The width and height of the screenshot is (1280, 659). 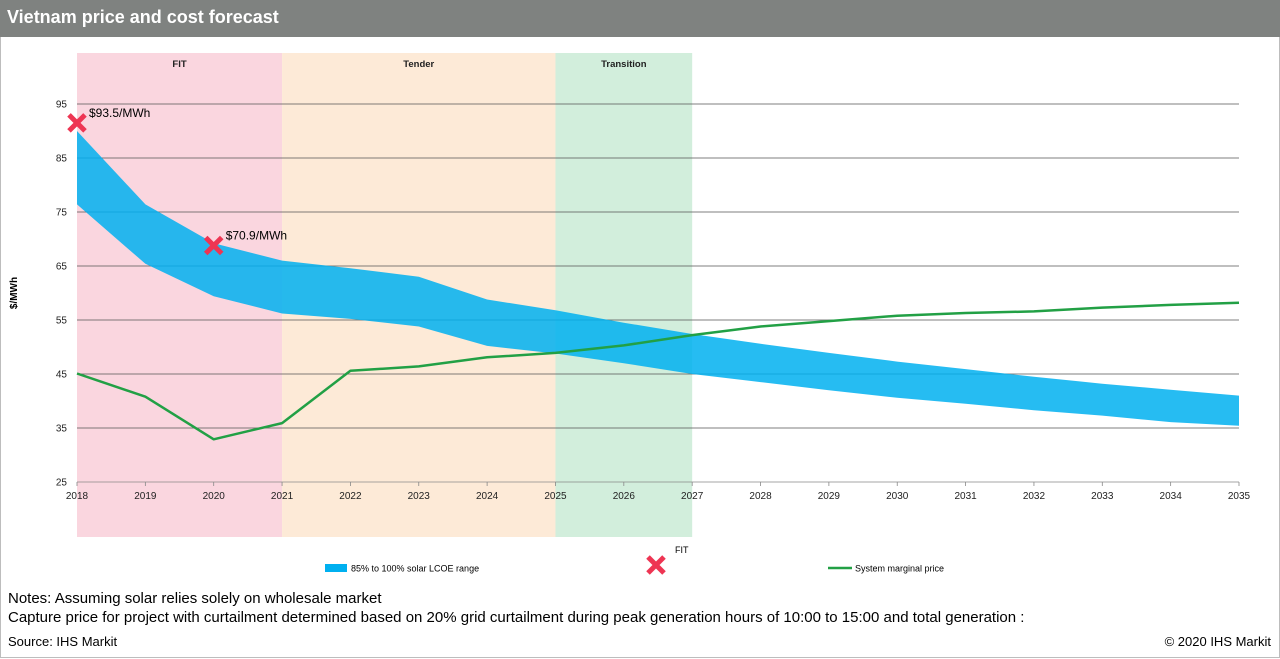 I want to click on fit-marker-2018, so click(x=77, y=123).